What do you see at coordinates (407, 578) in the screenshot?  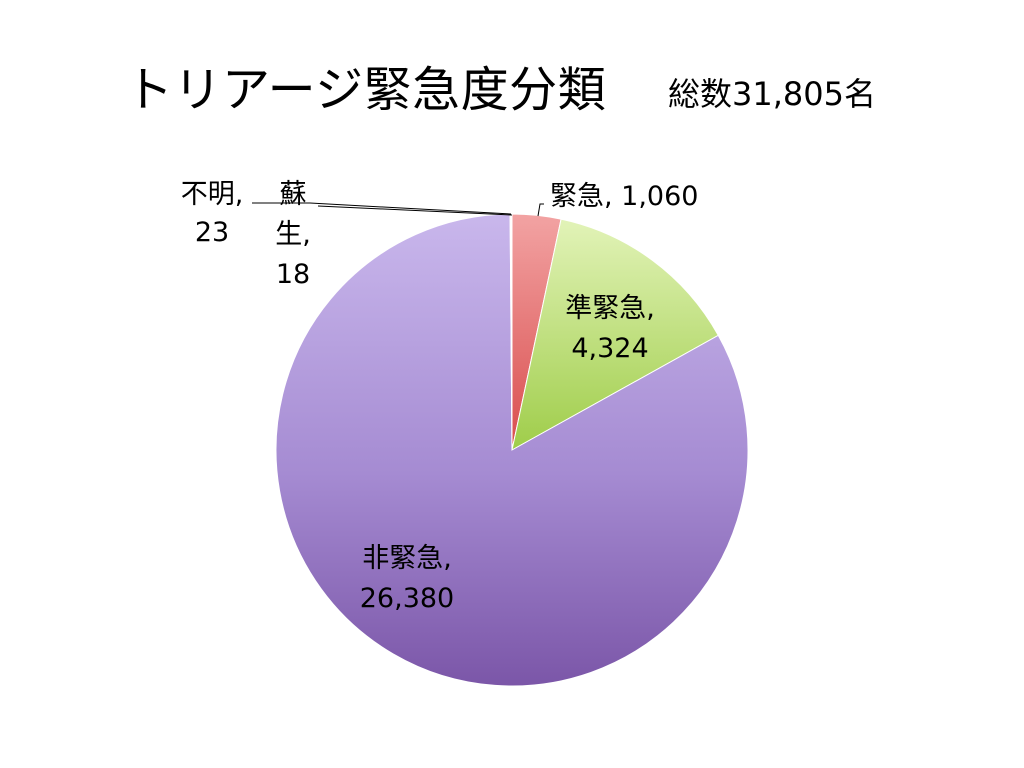 I see `data-label-hi-kinkyu: 非緊急, 26,380` at bounding box center [407, 578].